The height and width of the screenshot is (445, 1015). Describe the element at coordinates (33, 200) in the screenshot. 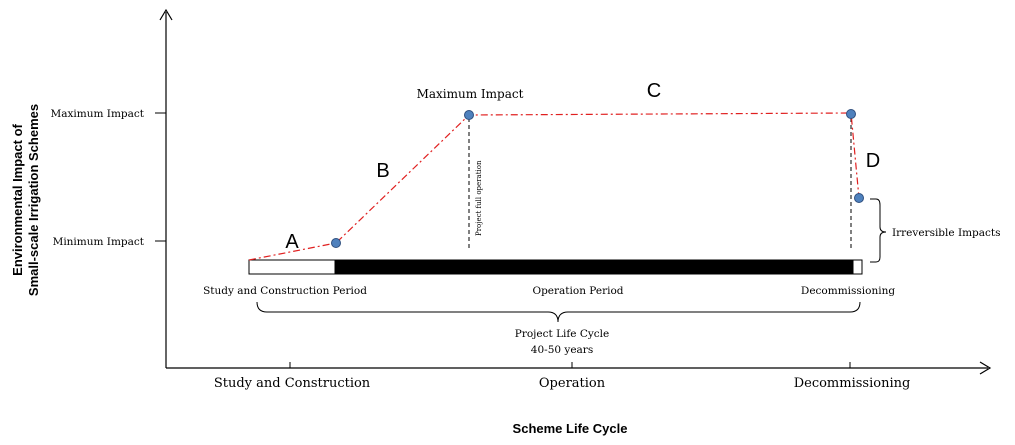

I see `y-axis-title-line2: Small-scale Irrigation Schemes` at that location.